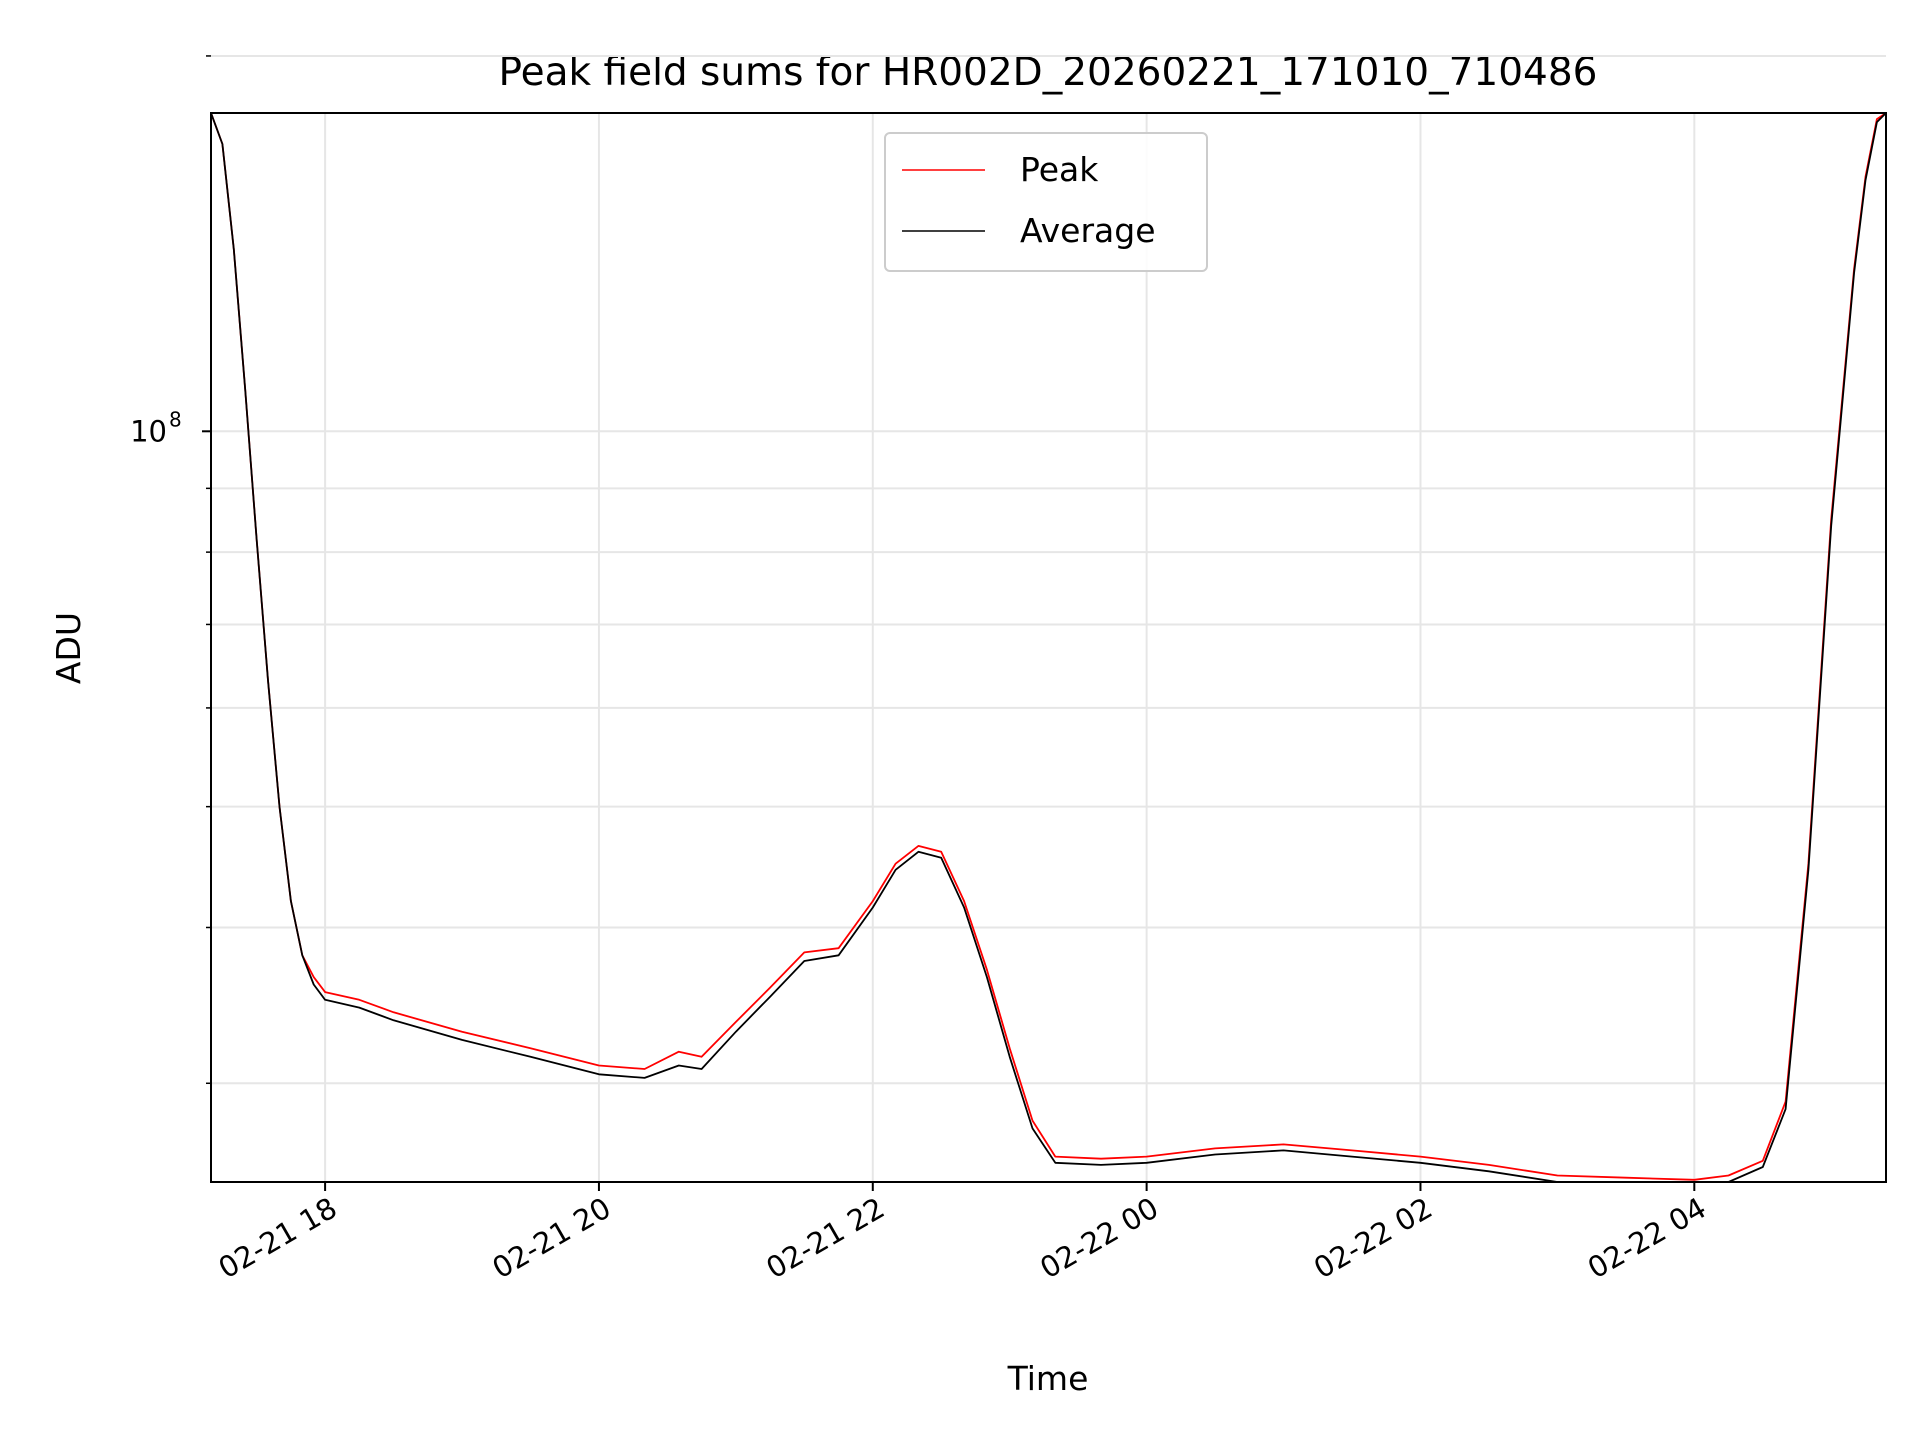 The width and height of the screenshot is (1920, 1440). Describe the element at coordinates (148, 431) in the screenshot. I see `y-tick-label-base: 10` at that location.